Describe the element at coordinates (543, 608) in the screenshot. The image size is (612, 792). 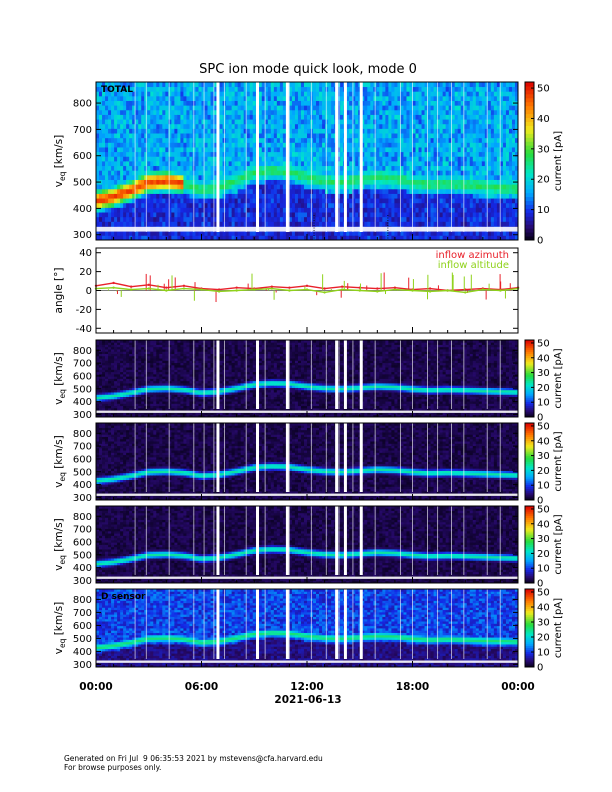
I see `colorbar-5-tick-label: 40` at that location.